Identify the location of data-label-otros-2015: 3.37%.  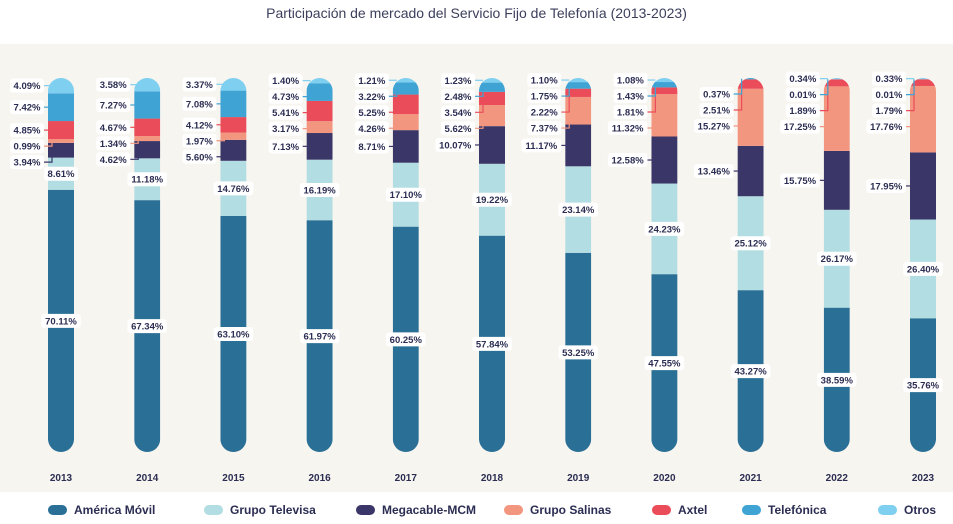
(199, 85).